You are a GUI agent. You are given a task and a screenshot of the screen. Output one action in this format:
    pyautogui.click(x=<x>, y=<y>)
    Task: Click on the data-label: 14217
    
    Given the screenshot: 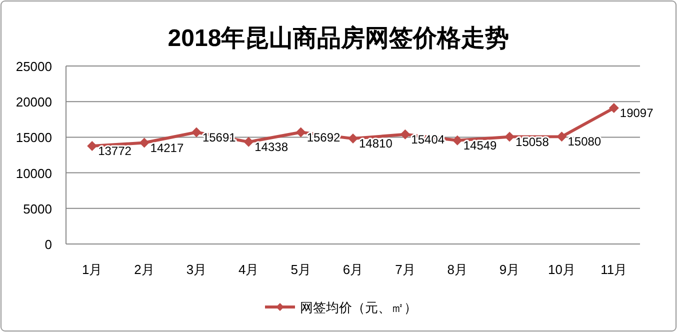 What is the action you would take?
    pyautogui.click(x=167, y=147)
    